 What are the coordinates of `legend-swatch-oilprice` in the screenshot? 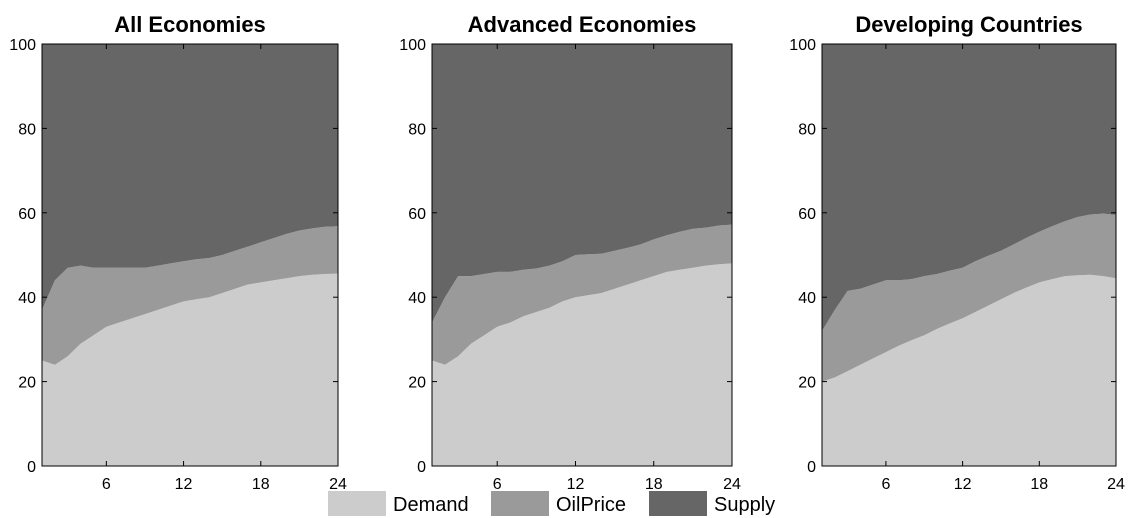 It's located at (520, 503).